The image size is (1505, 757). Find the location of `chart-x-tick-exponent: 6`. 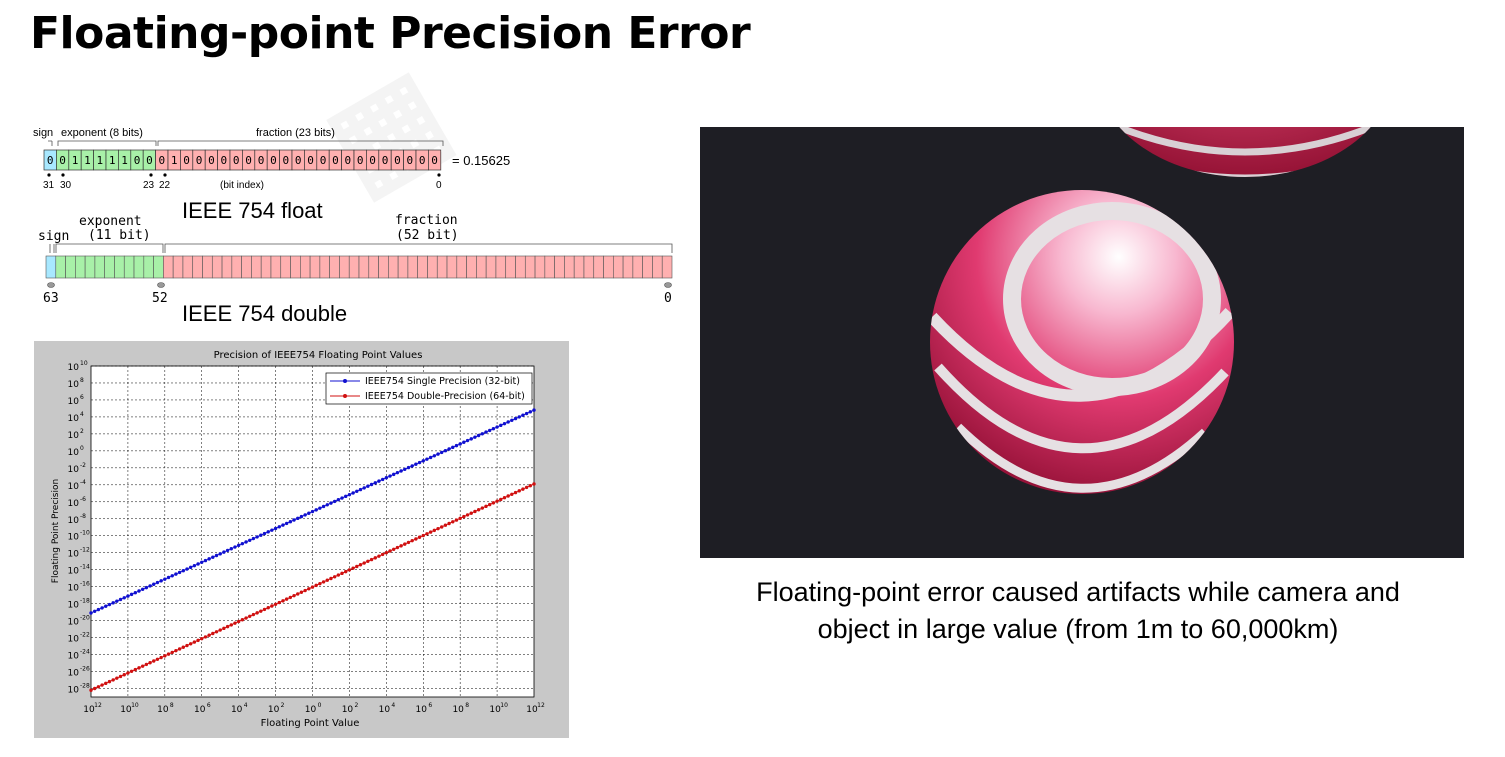

chart-x-tick-exponent: 6 is located at coordinates (209, 705).